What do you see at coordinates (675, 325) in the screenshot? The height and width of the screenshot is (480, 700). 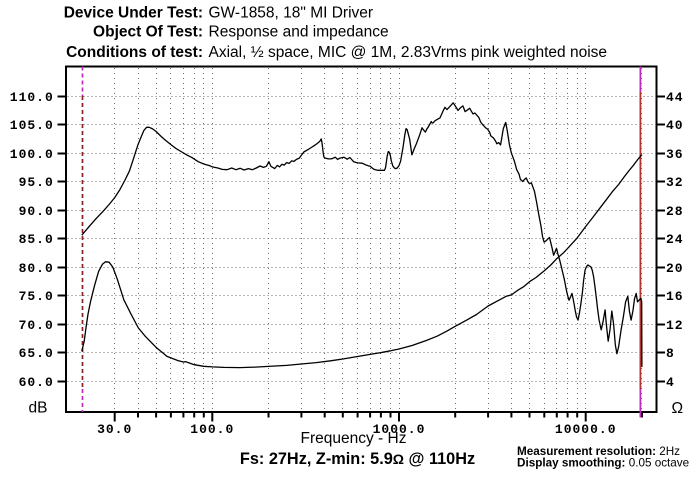 I see `svg-text: 12` at bounding box center [675, 325].